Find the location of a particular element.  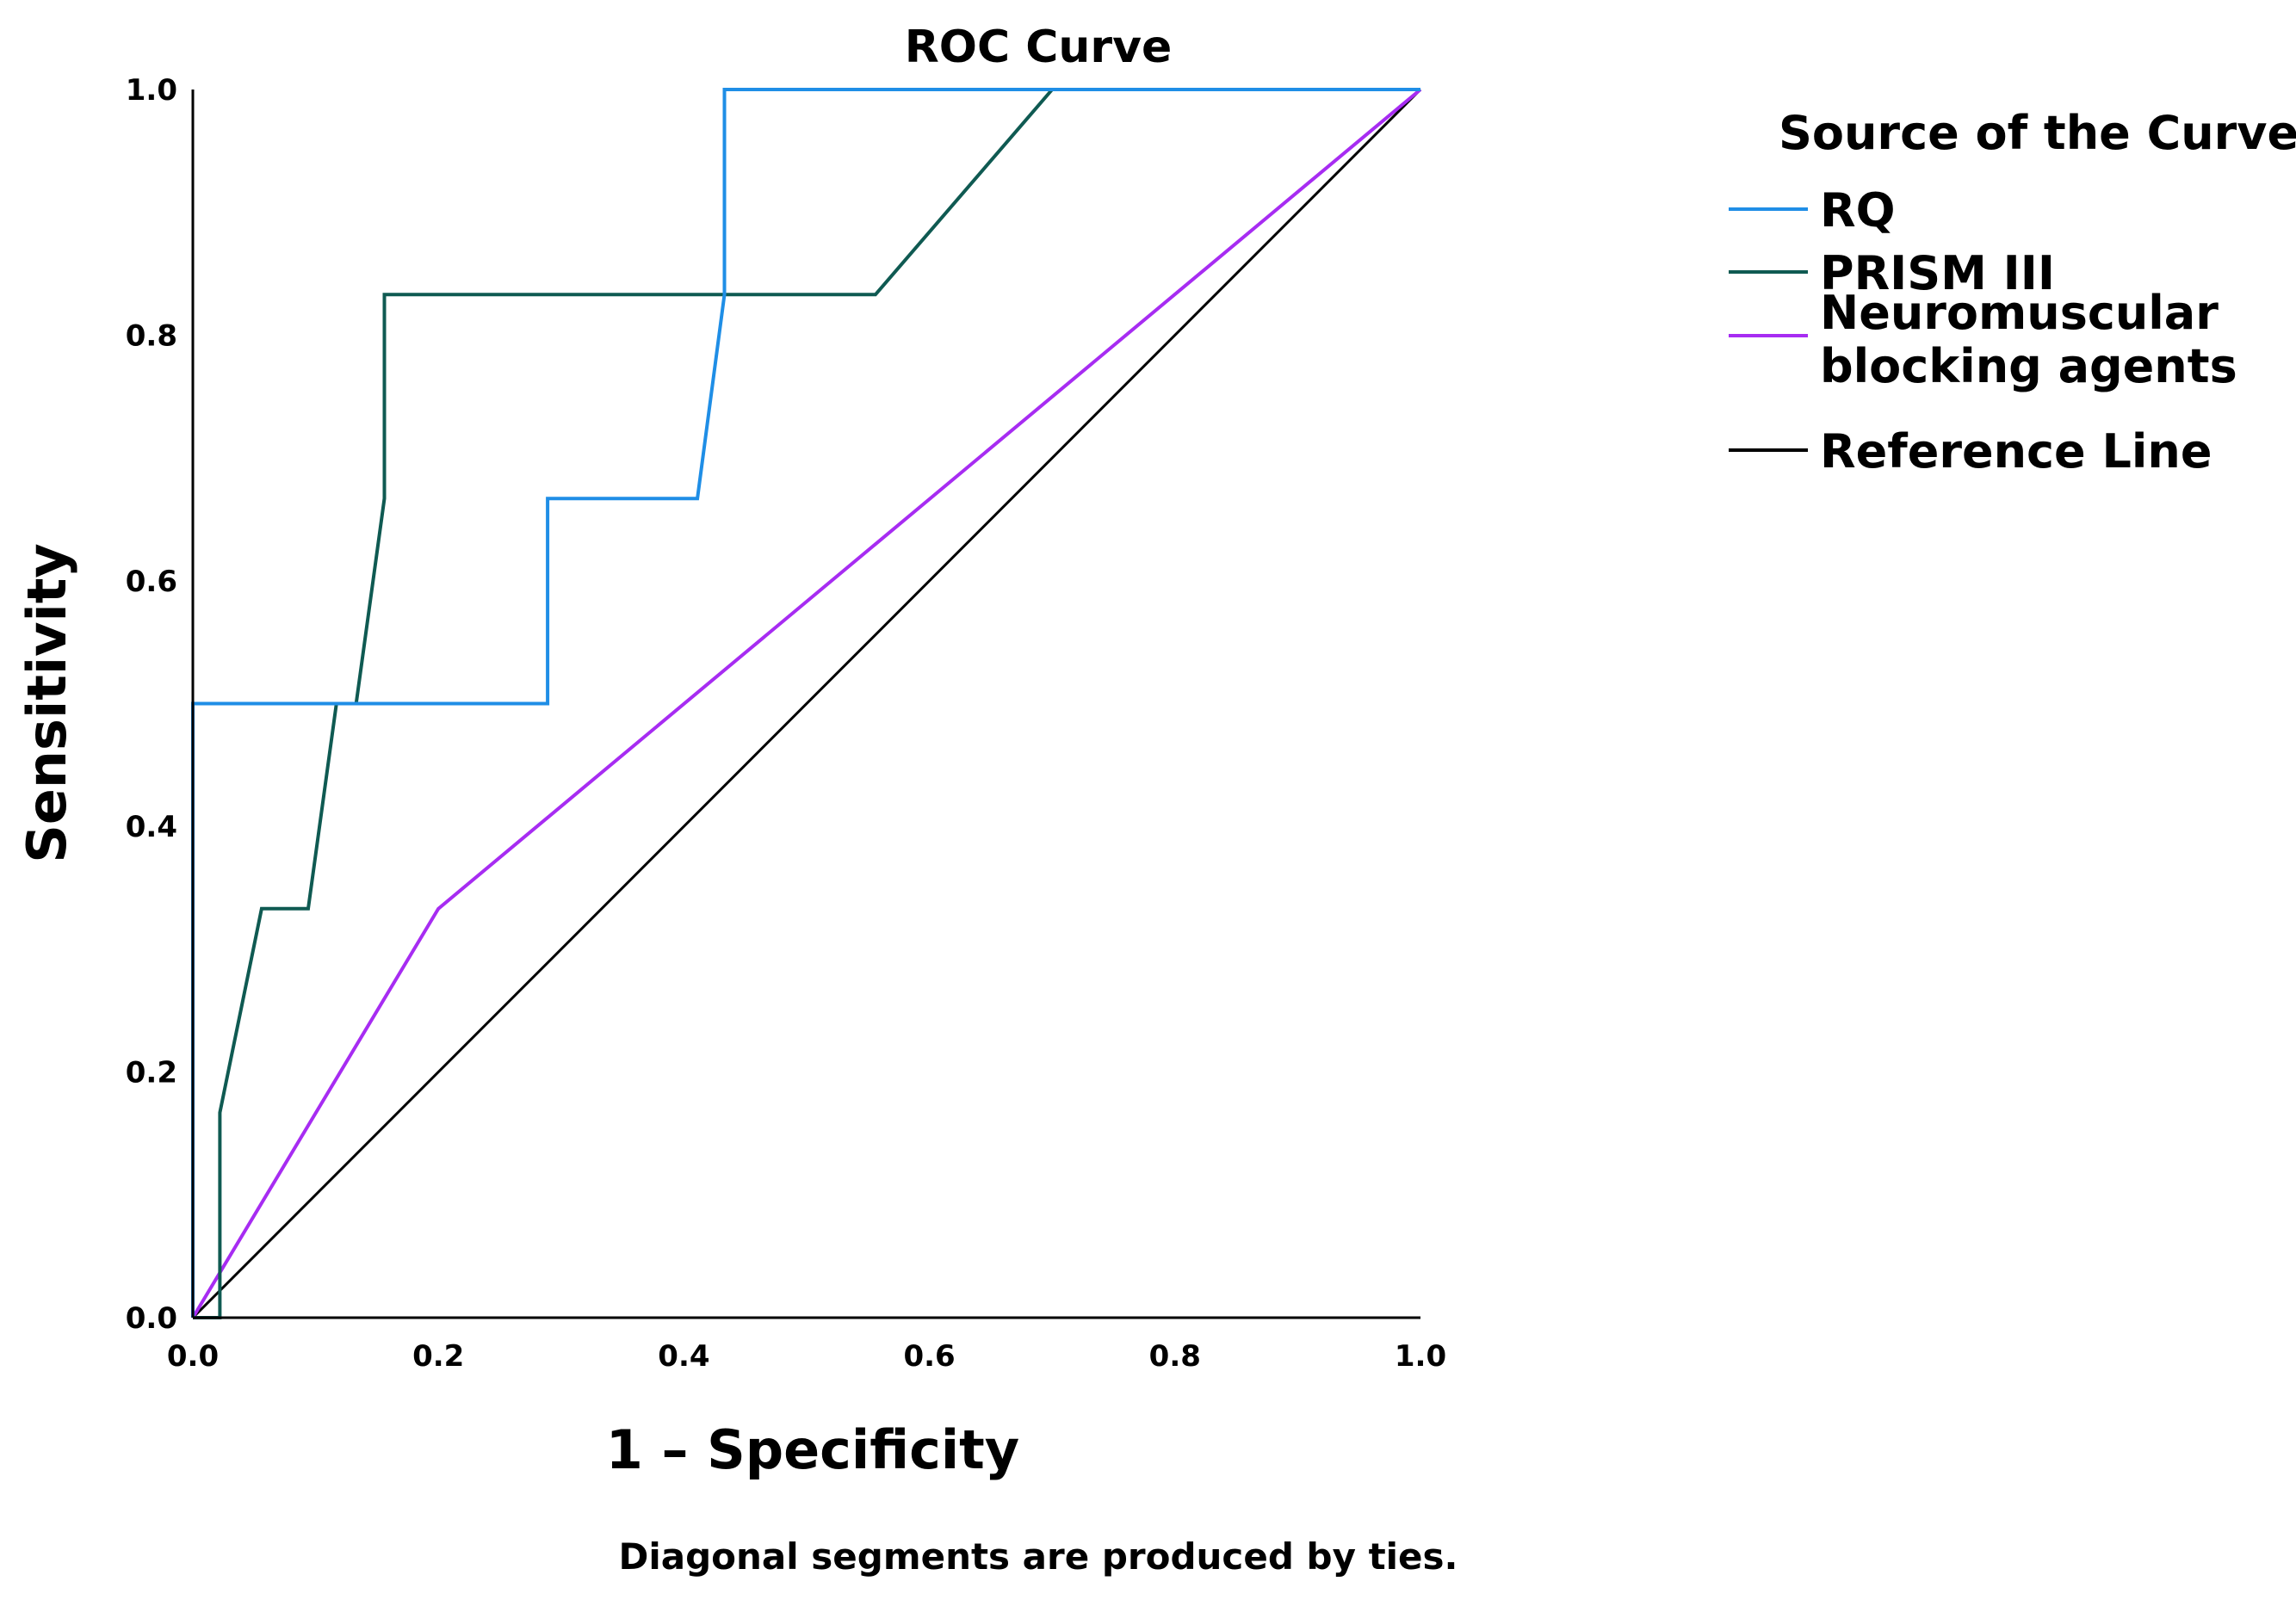

legend-title: Source of the Curve is located at coordinates (2038, 133).